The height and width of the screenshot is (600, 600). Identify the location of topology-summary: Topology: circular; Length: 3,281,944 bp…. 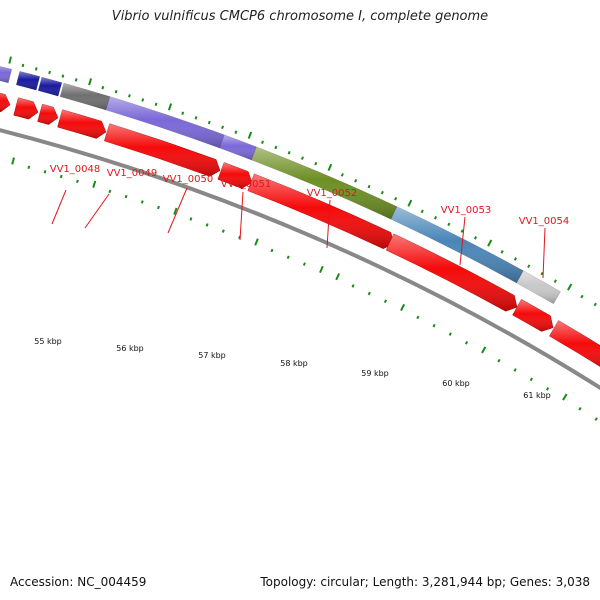
(425, 582).